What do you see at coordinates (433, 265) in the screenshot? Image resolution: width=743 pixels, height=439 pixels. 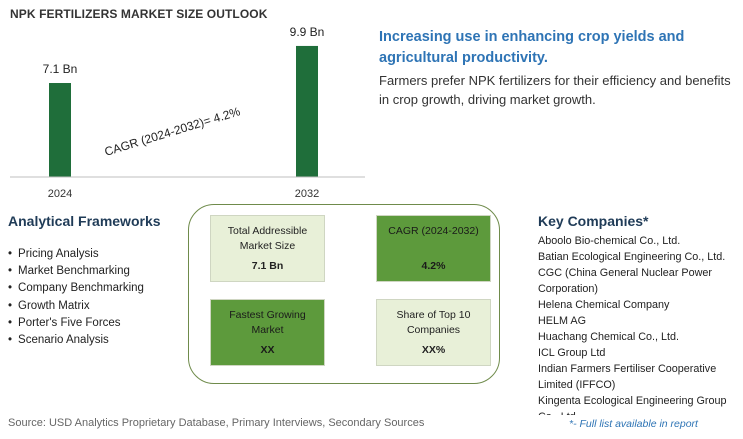 I see `kpi-value: 4.2%` at bounding box center [433, 265].